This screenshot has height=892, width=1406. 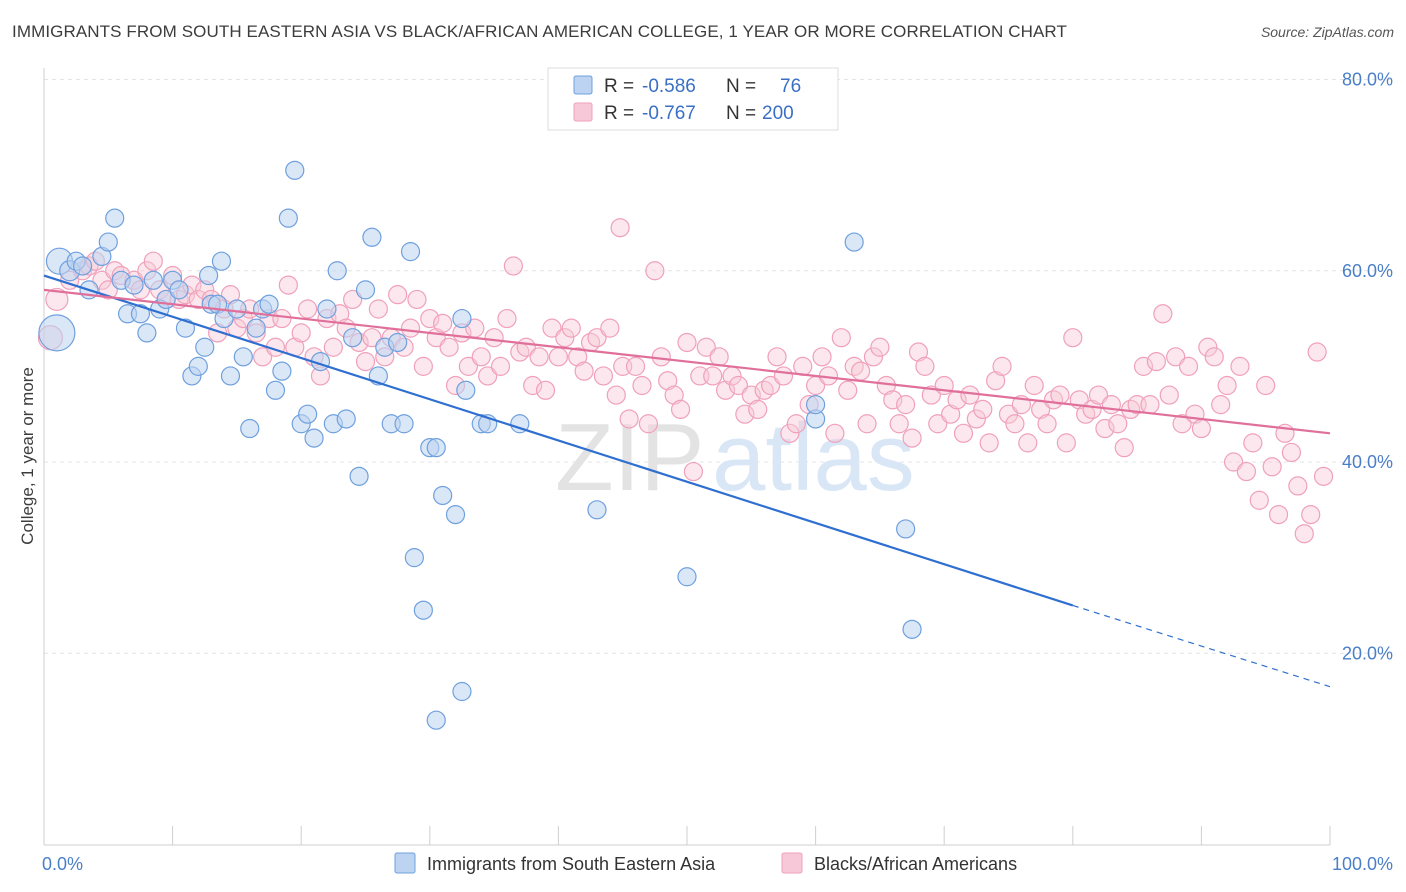 What do you see at coordinates (669, 113) in the screenshot?
I see `legend-r-value-2: -0.767` at bounding box center [669, 113].